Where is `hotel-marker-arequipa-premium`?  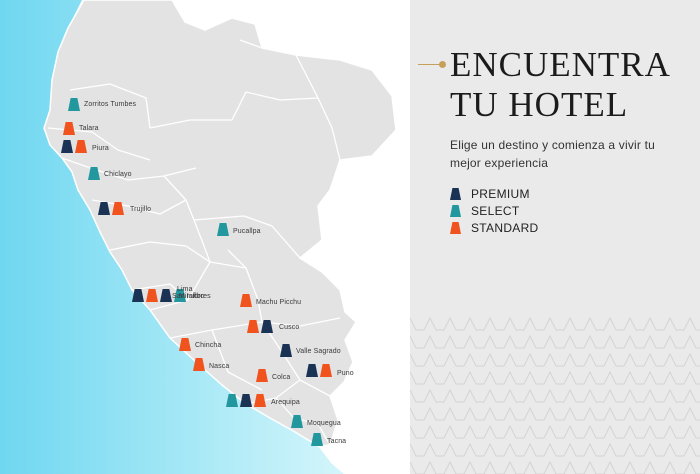
hotel-marker-arequipa-premium is located at coordinates (246, 400).